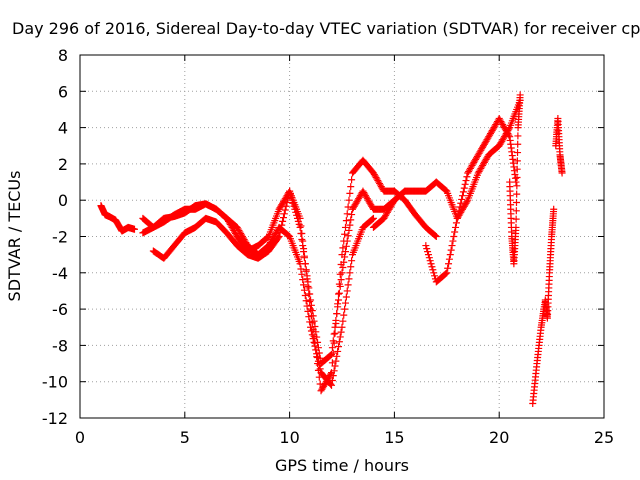  Describe the element at coordinates (604, 437) in the screenshot. I see `x-tick-label: 25` at that location.